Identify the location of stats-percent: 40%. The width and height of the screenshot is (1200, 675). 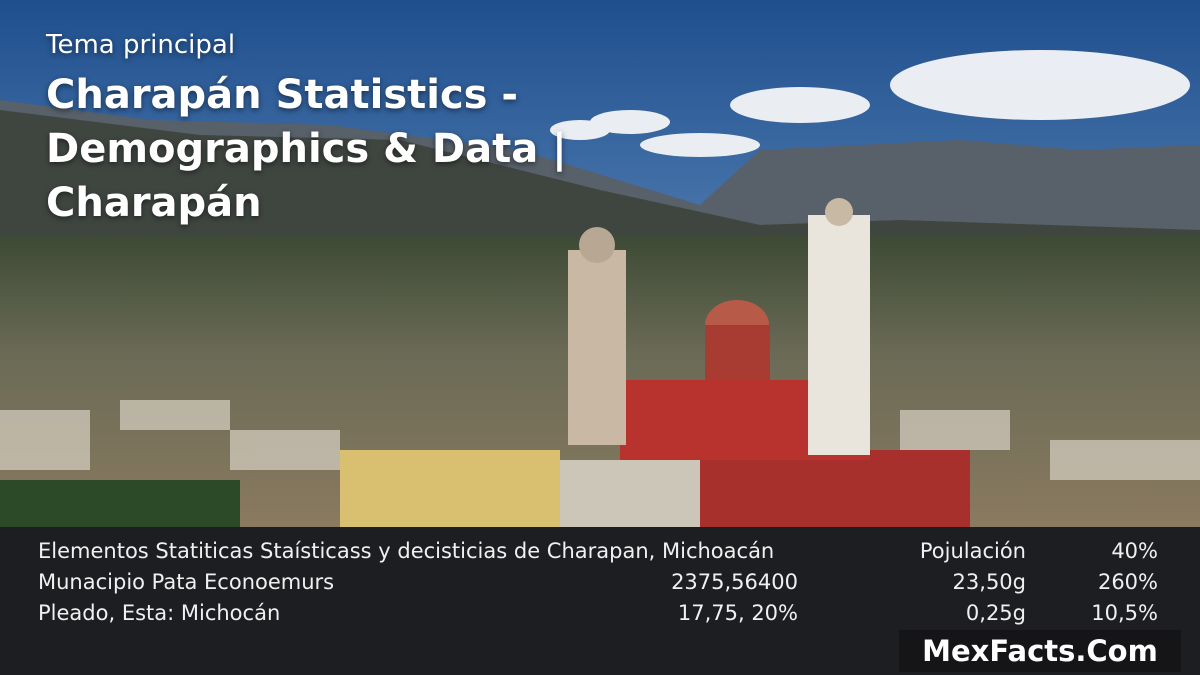
(1134, 551).